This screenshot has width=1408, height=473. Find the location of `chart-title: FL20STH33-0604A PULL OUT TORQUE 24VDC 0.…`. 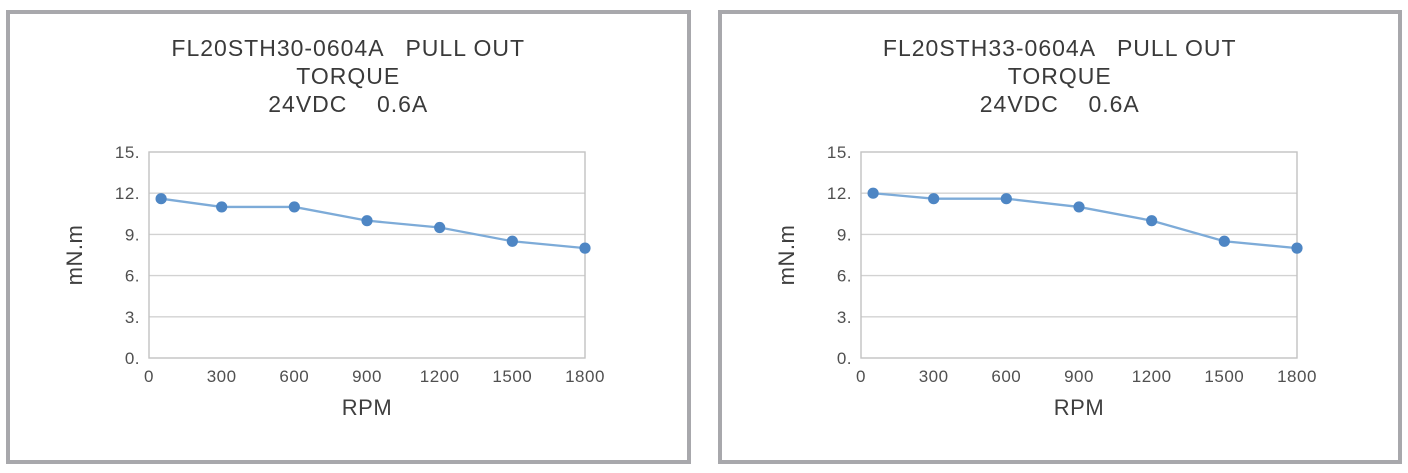

chart-title: FL20STH33-0604A PULL OUT TORQUE 24VDC 0.… is located at coordinates (1060, 76).